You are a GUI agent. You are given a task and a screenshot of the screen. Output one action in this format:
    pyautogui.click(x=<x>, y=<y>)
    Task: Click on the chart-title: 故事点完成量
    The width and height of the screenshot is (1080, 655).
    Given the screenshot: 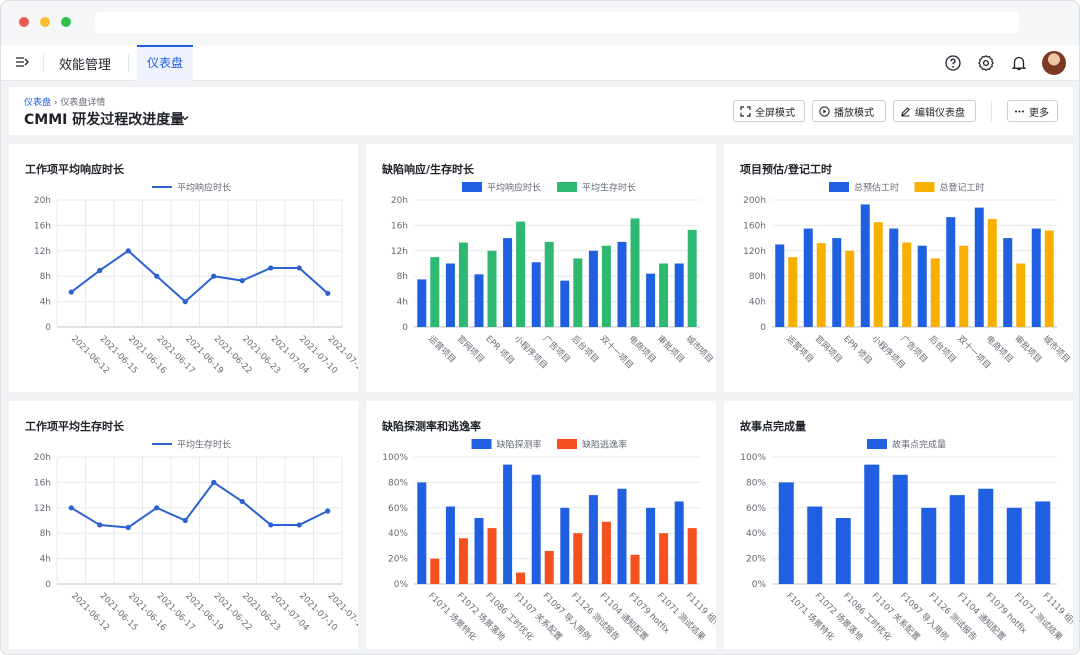 What is the action you would take?
    pyautogui.click(x=773, y=426)
    